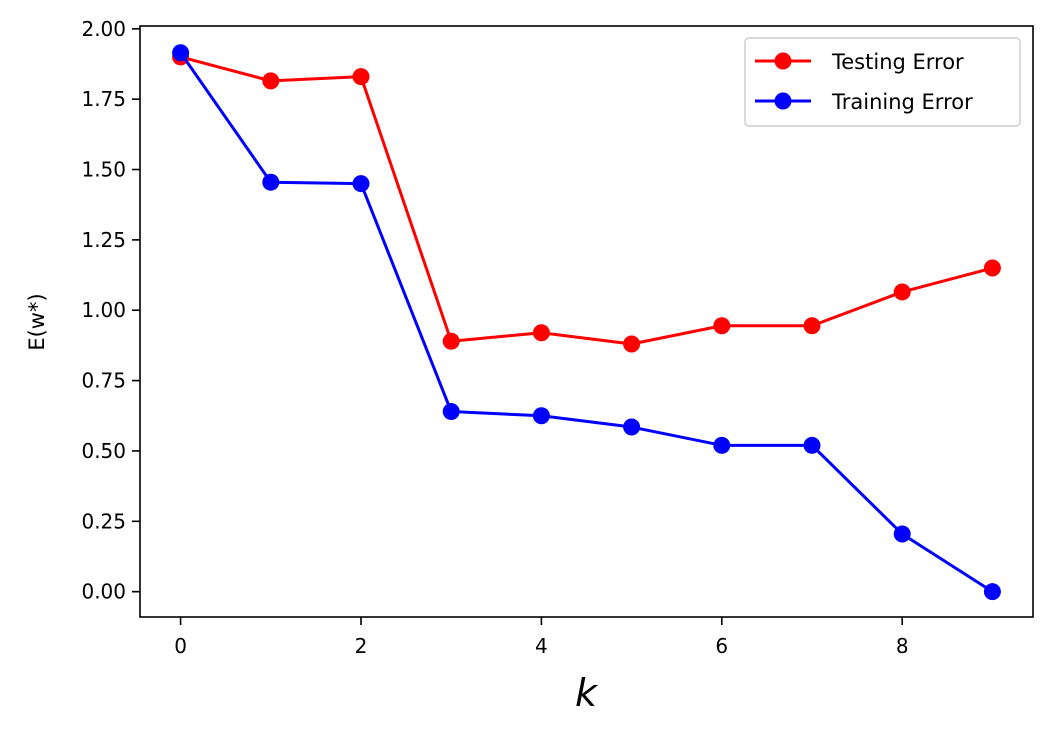 The width and height of the screenshot is (1052, 734). Describe the element at coordinates (180, 646) in the screenshot. I see `x-tick-label: 0` at that location.